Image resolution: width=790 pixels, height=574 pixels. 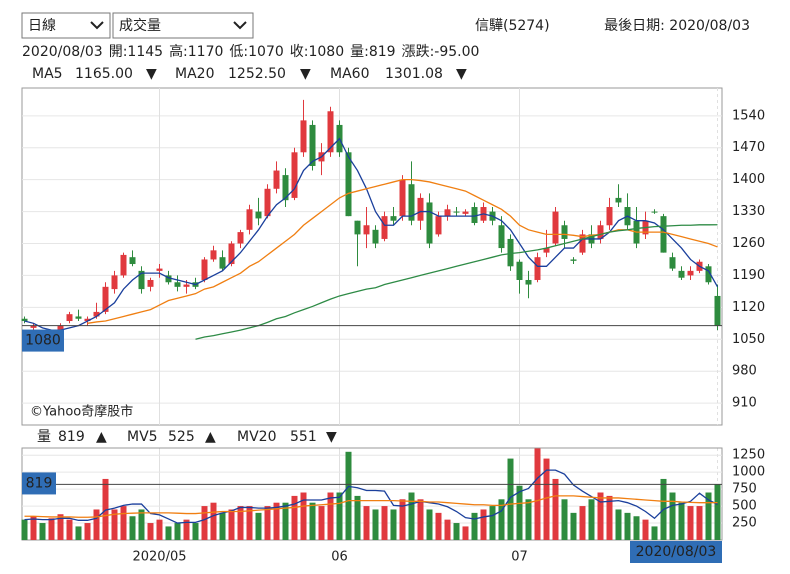 I want to click on quote-item: 2020/08/03, so click(x=62, y=52).